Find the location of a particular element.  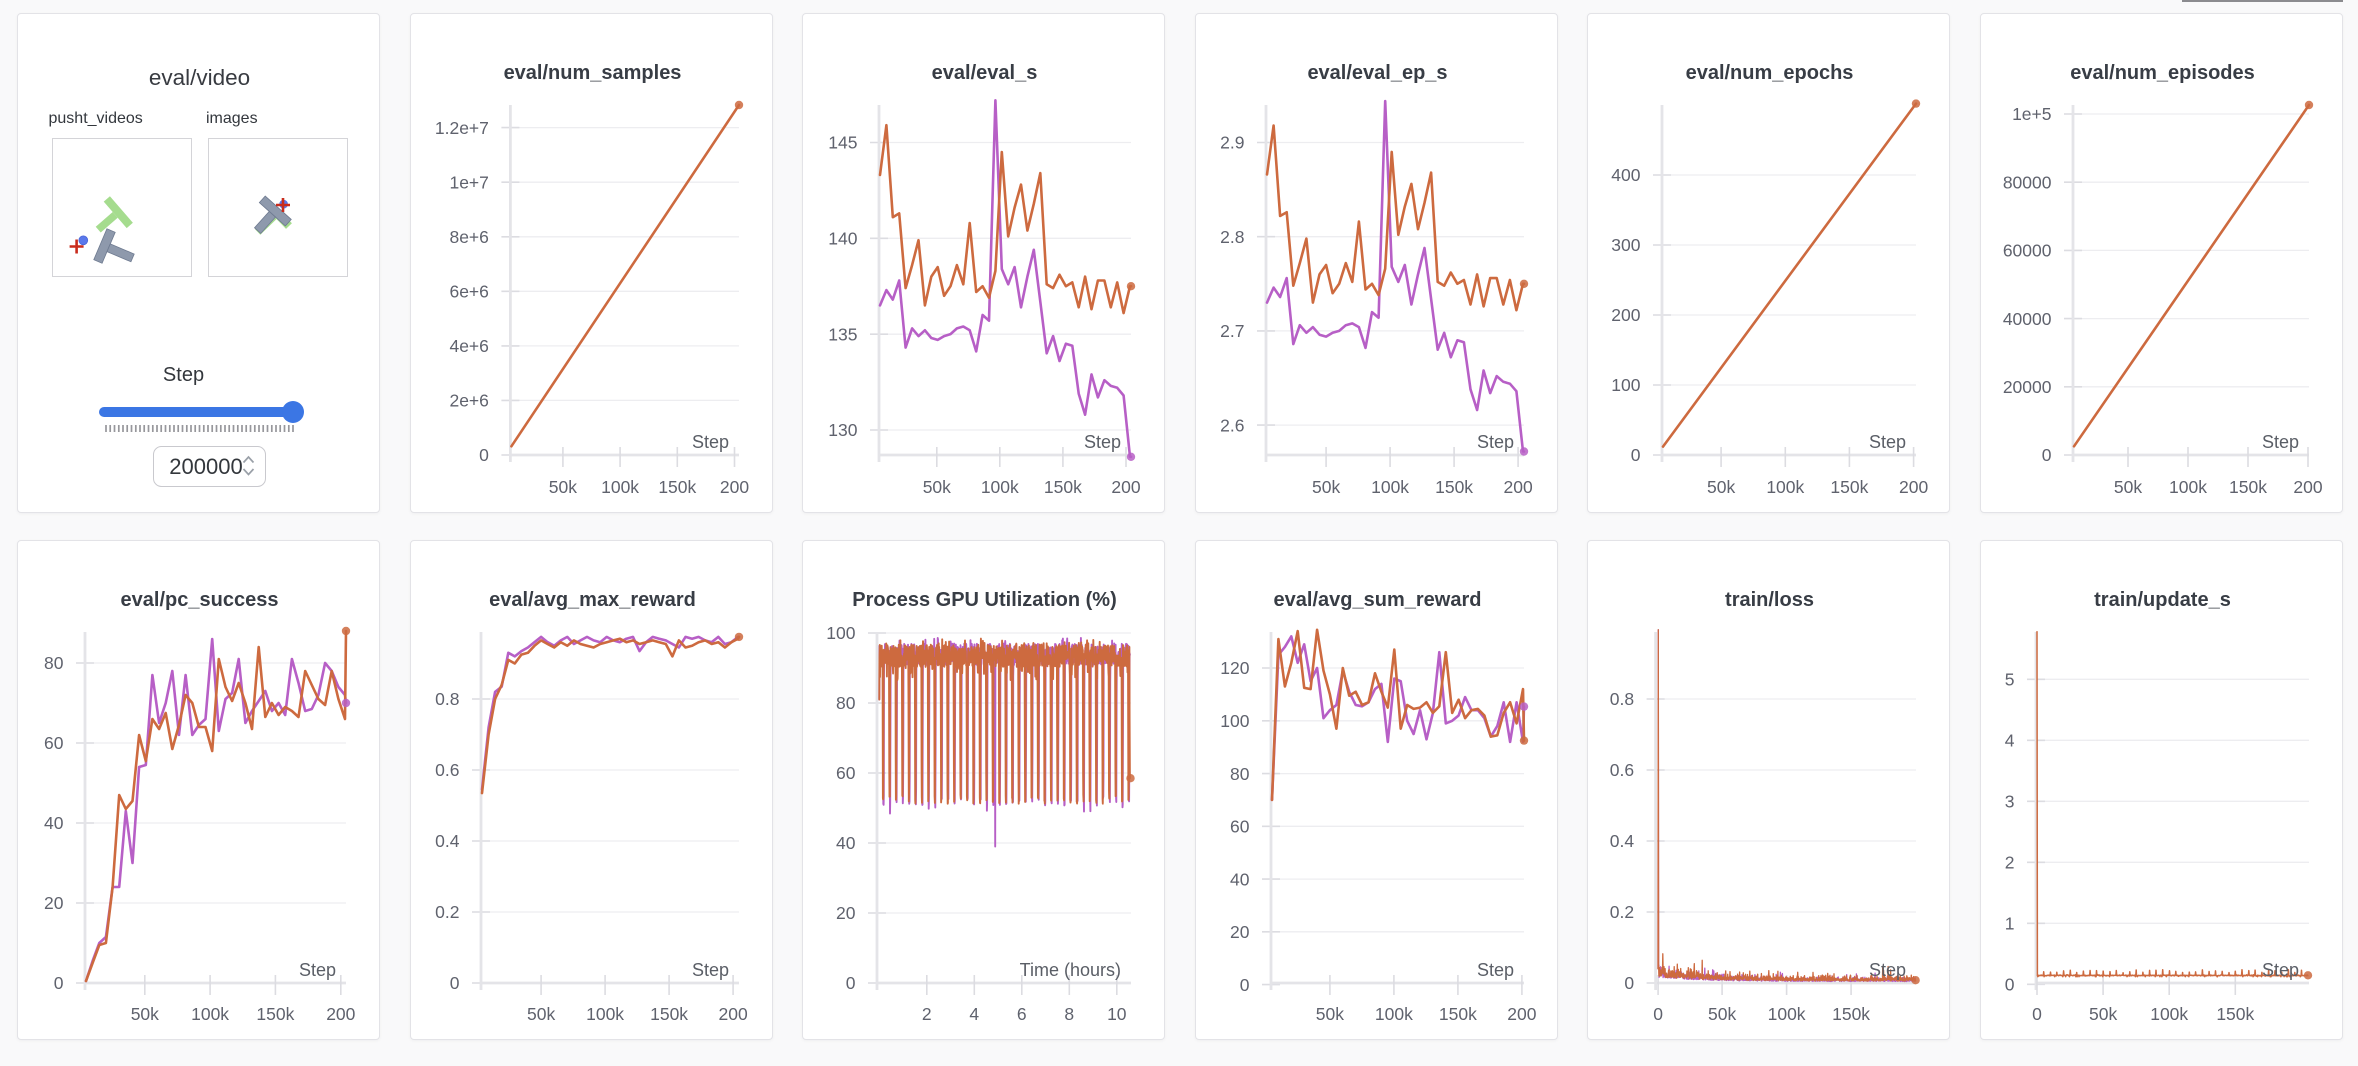

svg-text: 1e+7 is located at coordinates (468, 182).